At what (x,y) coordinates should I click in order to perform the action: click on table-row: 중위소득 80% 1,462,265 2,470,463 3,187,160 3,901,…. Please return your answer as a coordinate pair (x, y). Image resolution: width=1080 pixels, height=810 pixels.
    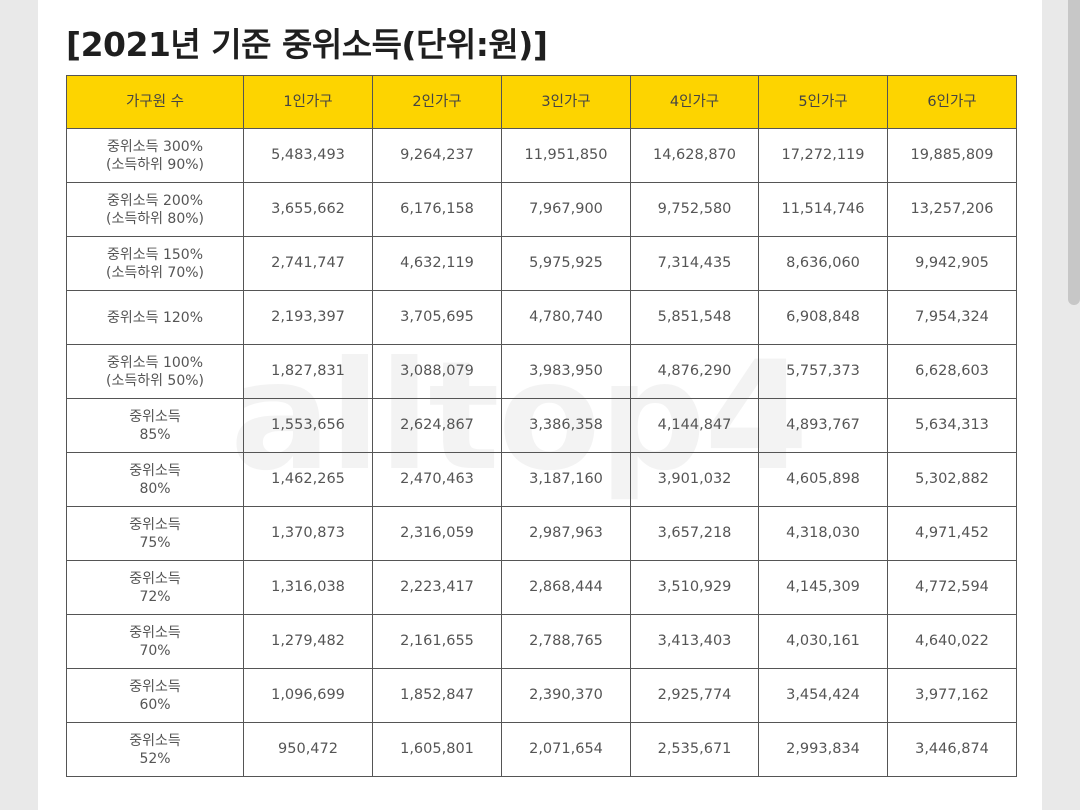
    Looking at the image, I should click on (541, 479).